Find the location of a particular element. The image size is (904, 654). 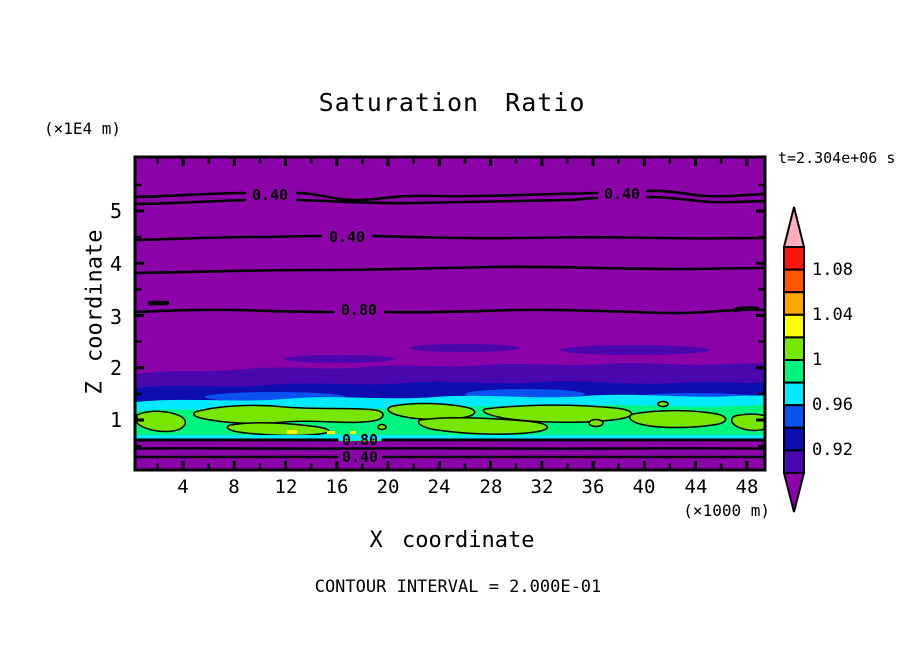

contour-line-080-mid is located at coordinates (450, 311).